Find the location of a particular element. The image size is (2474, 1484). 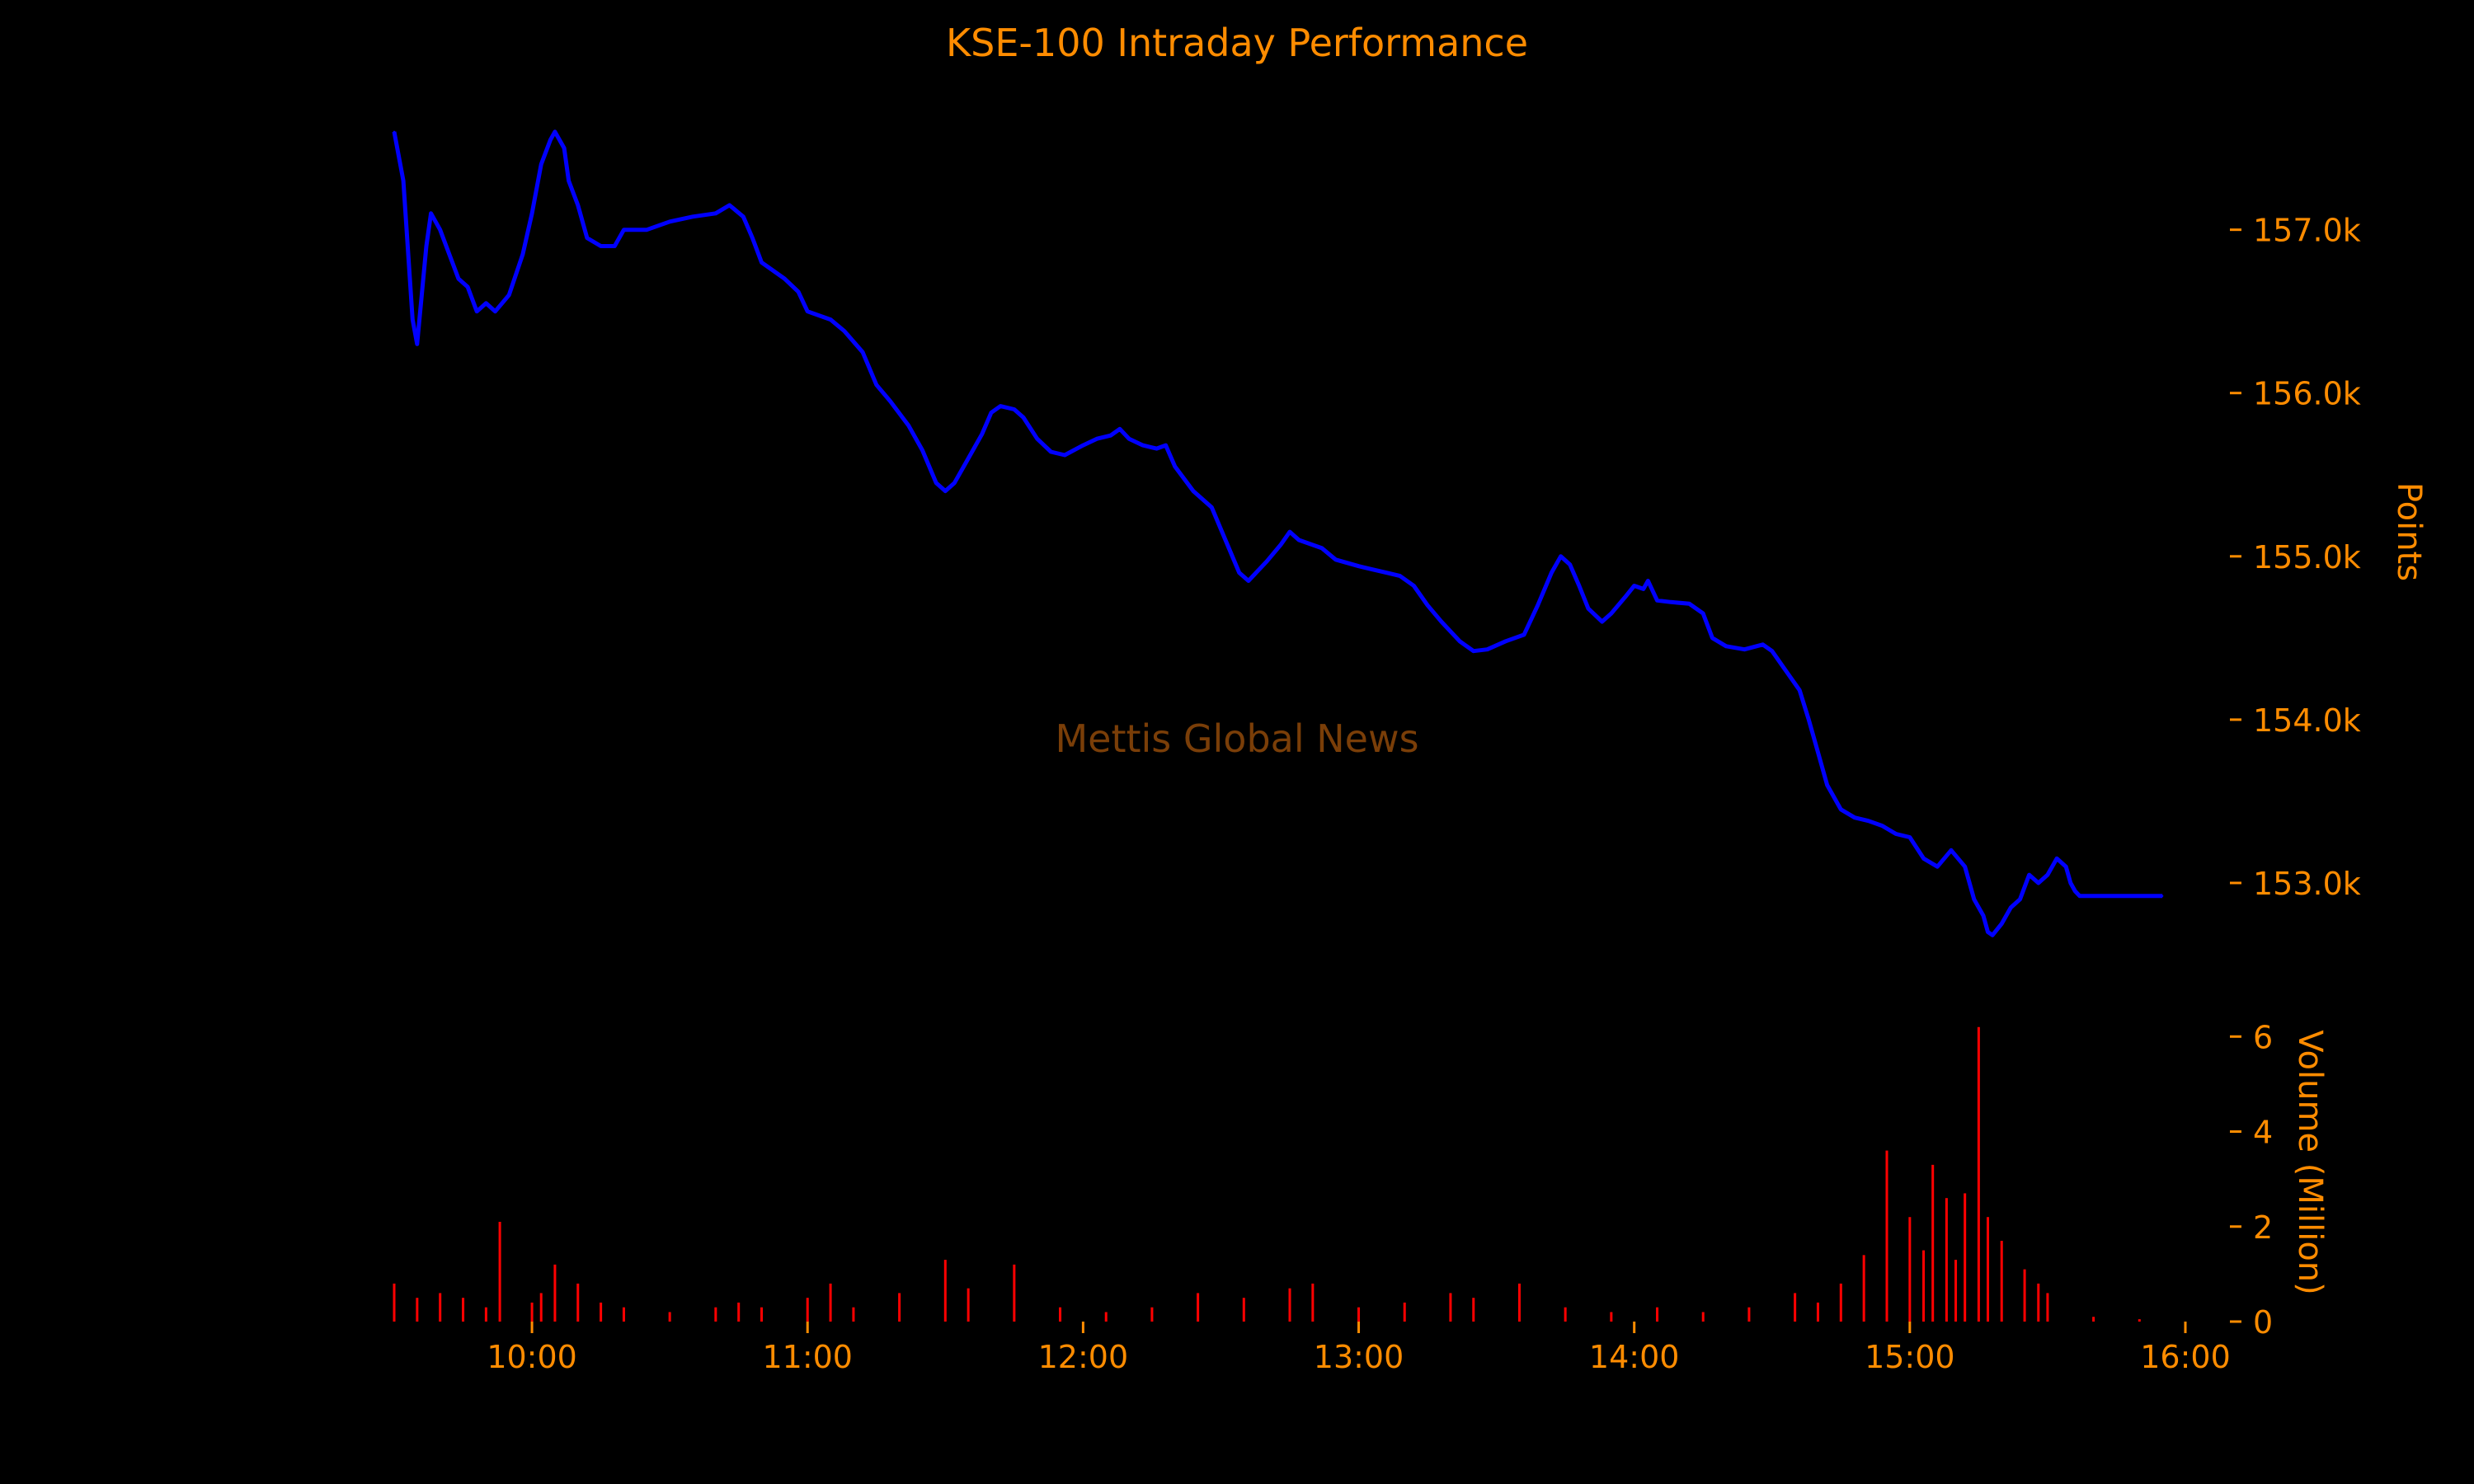

price-tick-label: 155.0k is located at coordinates (2307, 557).